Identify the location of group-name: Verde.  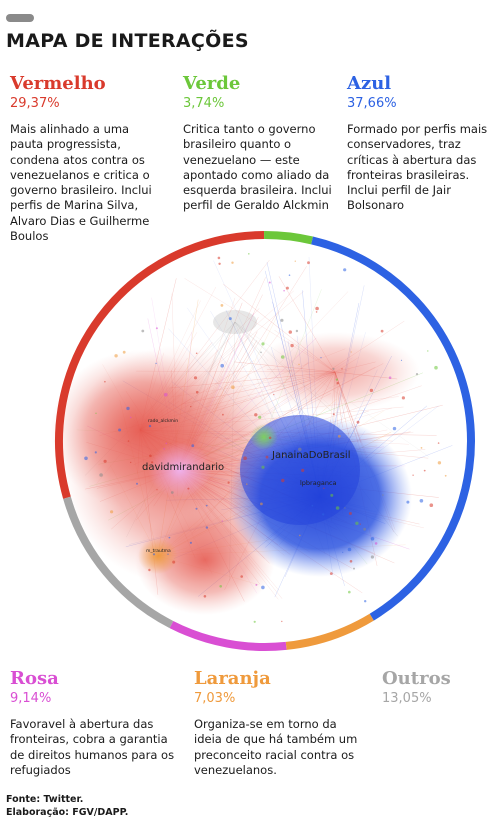
(212, 83).